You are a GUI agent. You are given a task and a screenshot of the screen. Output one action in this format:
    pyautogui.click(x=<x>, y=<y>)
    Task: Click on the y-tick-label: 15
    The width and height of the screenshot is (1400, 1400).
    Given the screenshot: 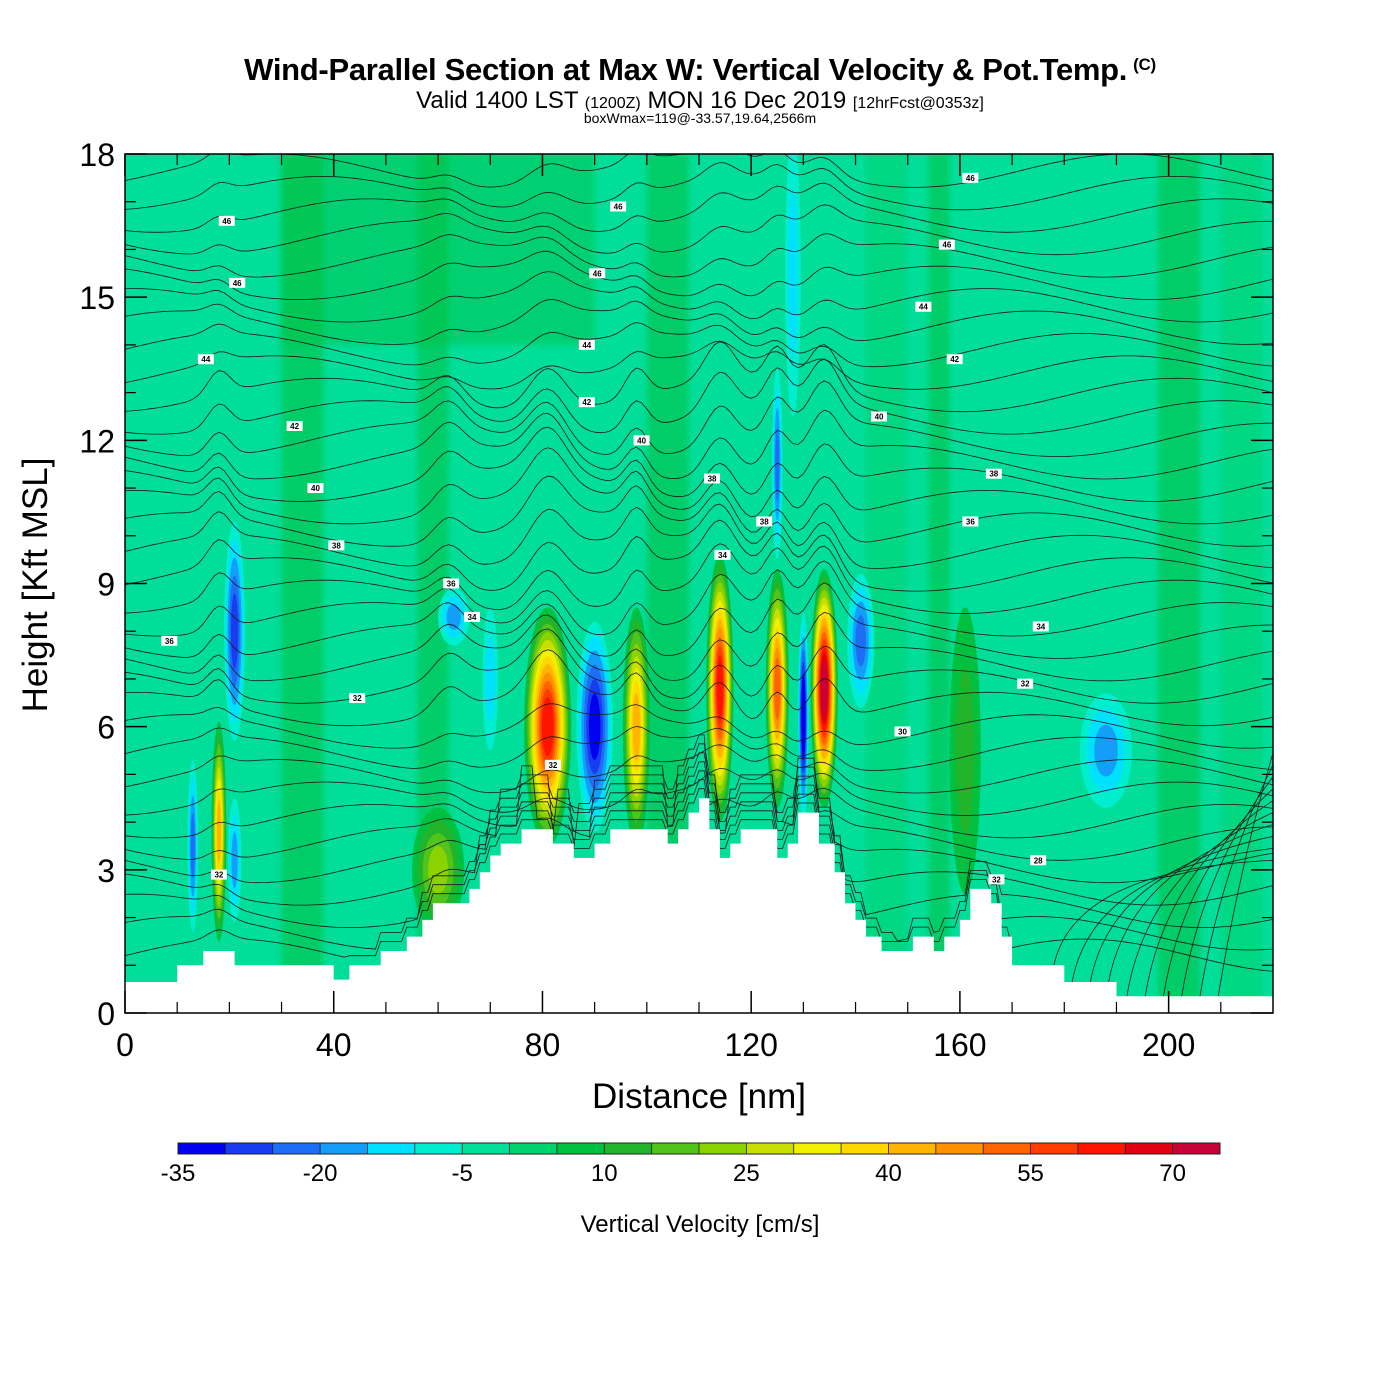 What is the action you would take?
    pyautogui.click(x=97, y=298)
    